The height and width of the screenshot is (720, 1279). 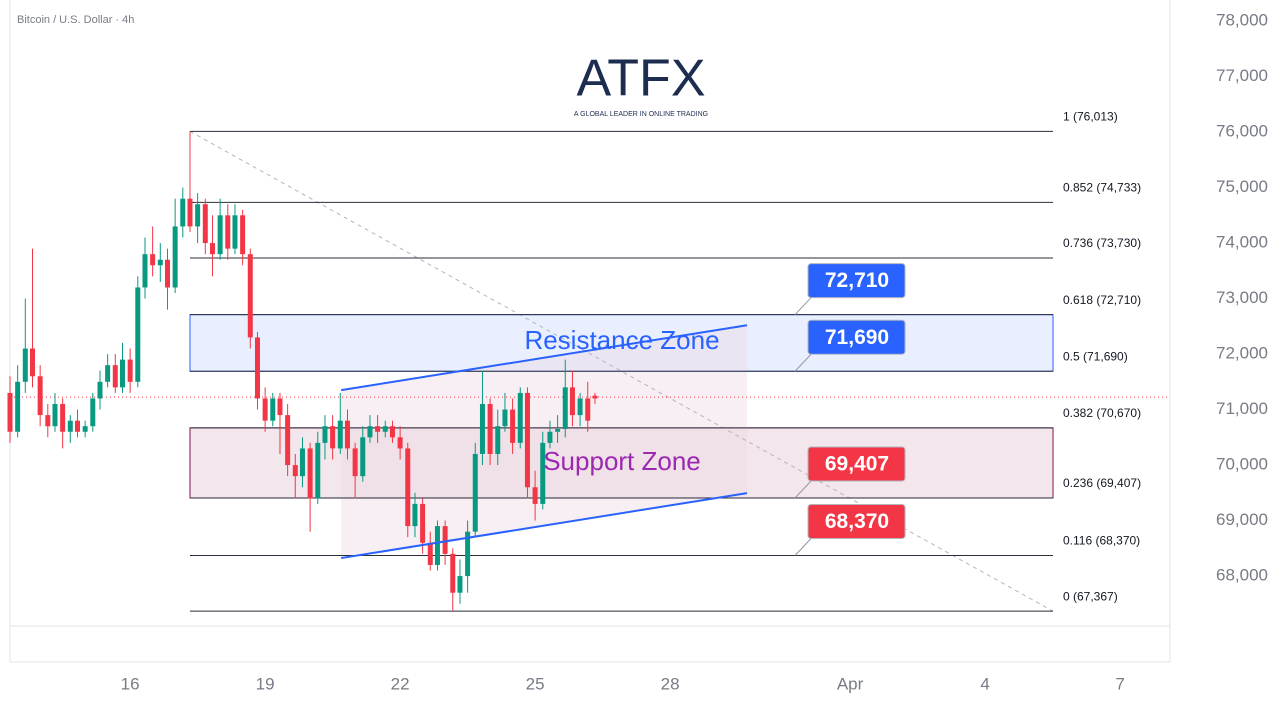 I want to click on channel-line, so click(x=544, y=358).